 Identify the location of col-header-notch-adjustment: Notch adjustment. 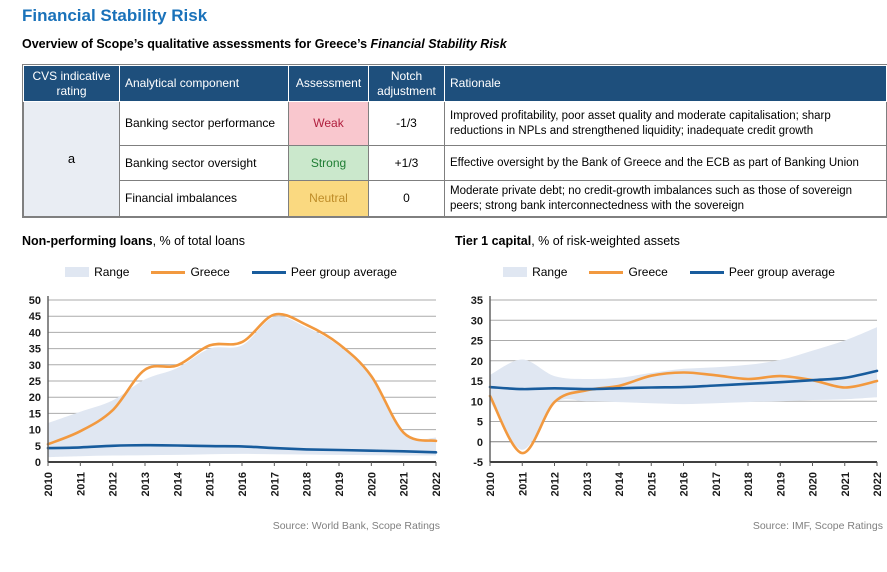
(406, 83).